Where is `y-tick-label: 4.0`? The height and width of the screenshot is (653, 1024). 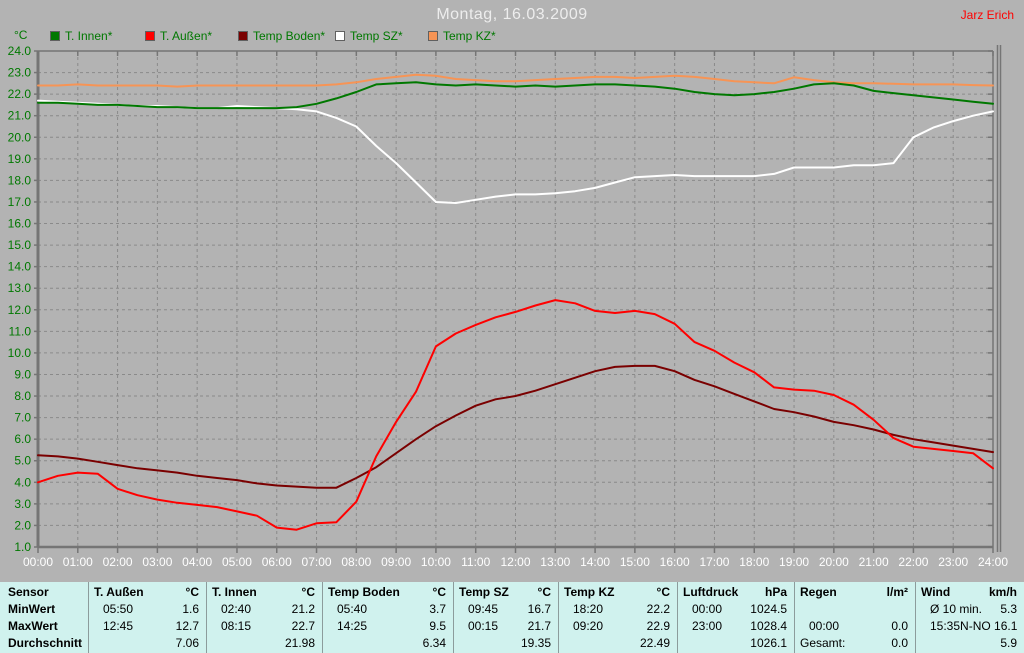
y-tick-label: 4.0 is located at coordinates (22, 482).